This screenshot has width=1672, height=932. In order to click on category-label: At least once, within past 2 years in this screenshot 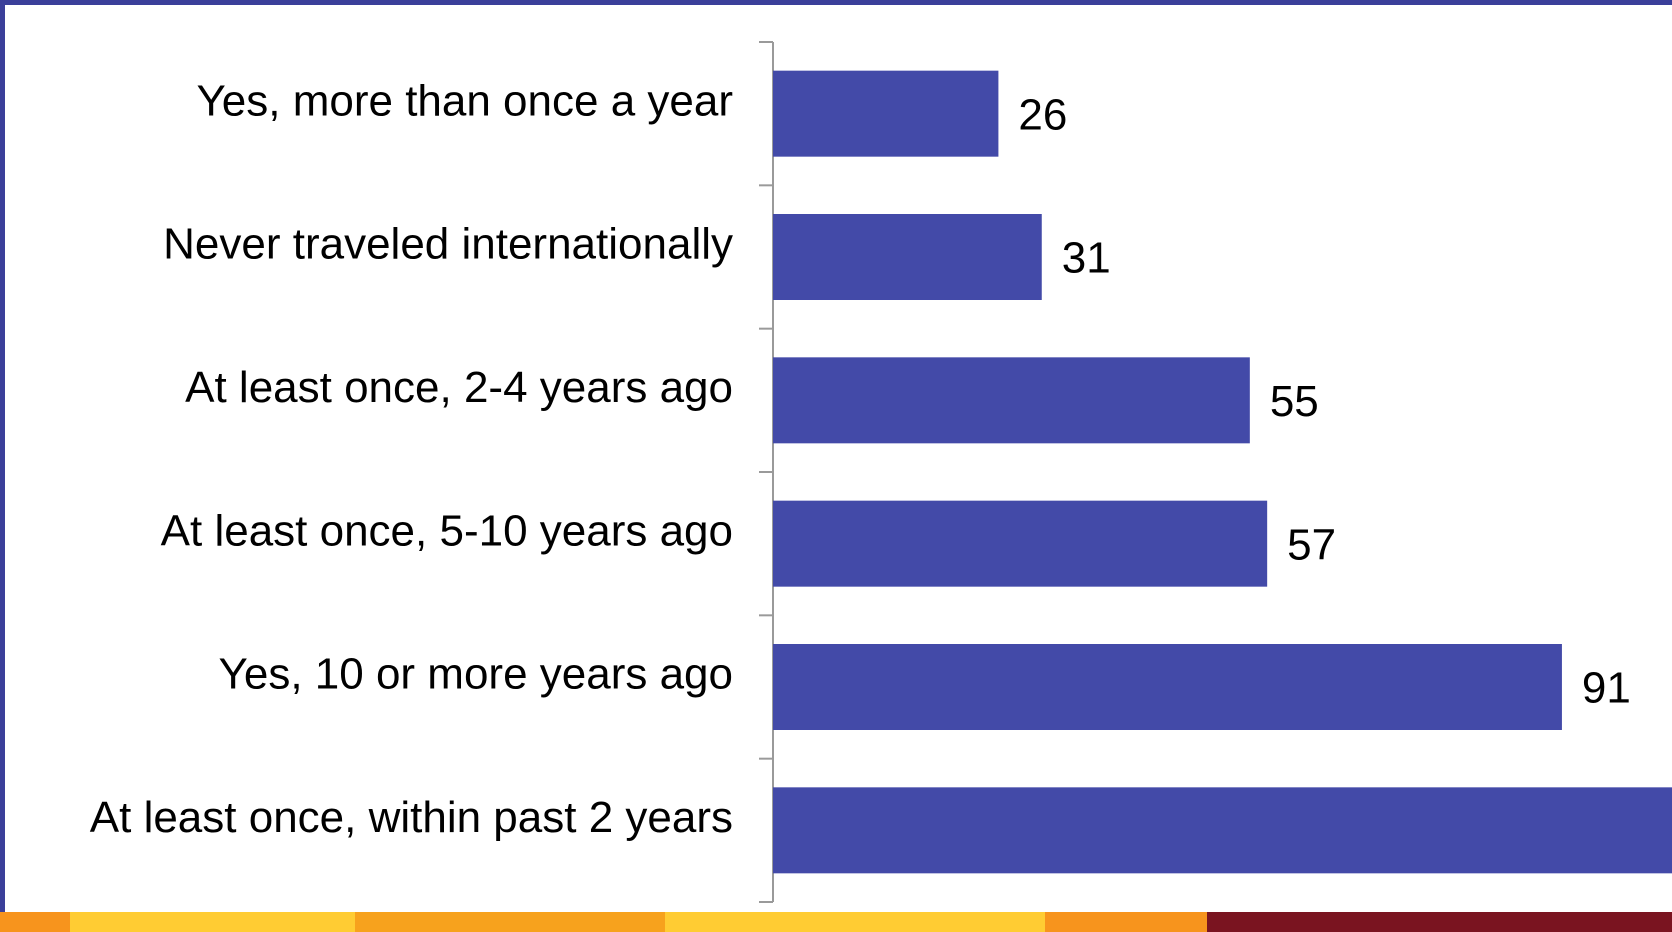, I will do `click(411, 817)`.